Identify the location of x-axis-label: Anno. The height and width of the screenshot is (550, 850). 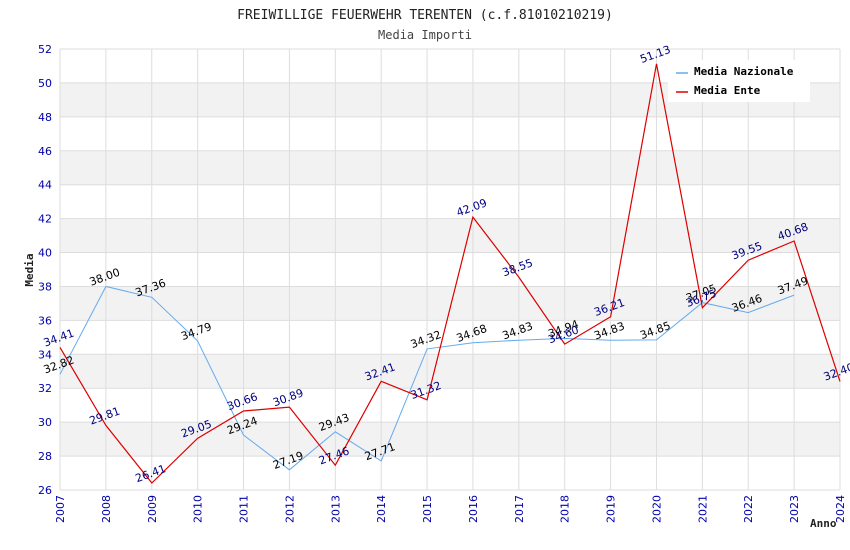
(823, 523).